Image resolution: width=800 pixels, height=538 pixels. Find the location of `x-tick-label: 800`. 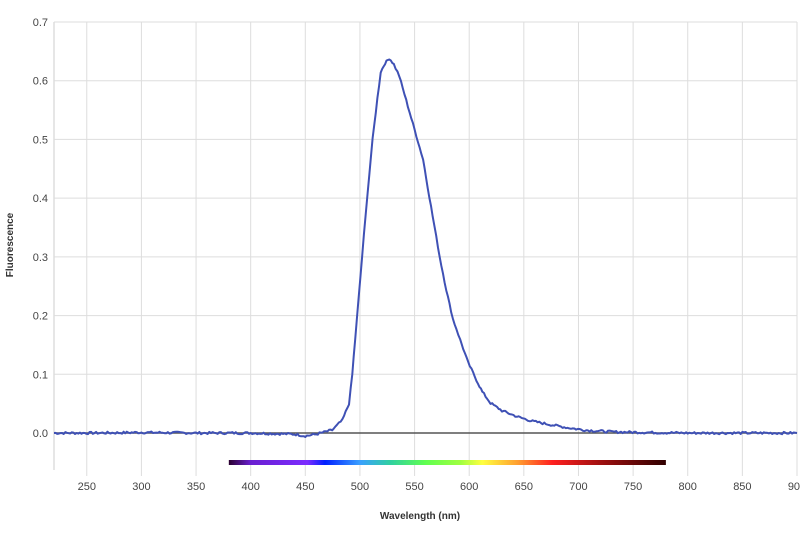

x-tick-label: 800 is located at coordinates (688, 487).